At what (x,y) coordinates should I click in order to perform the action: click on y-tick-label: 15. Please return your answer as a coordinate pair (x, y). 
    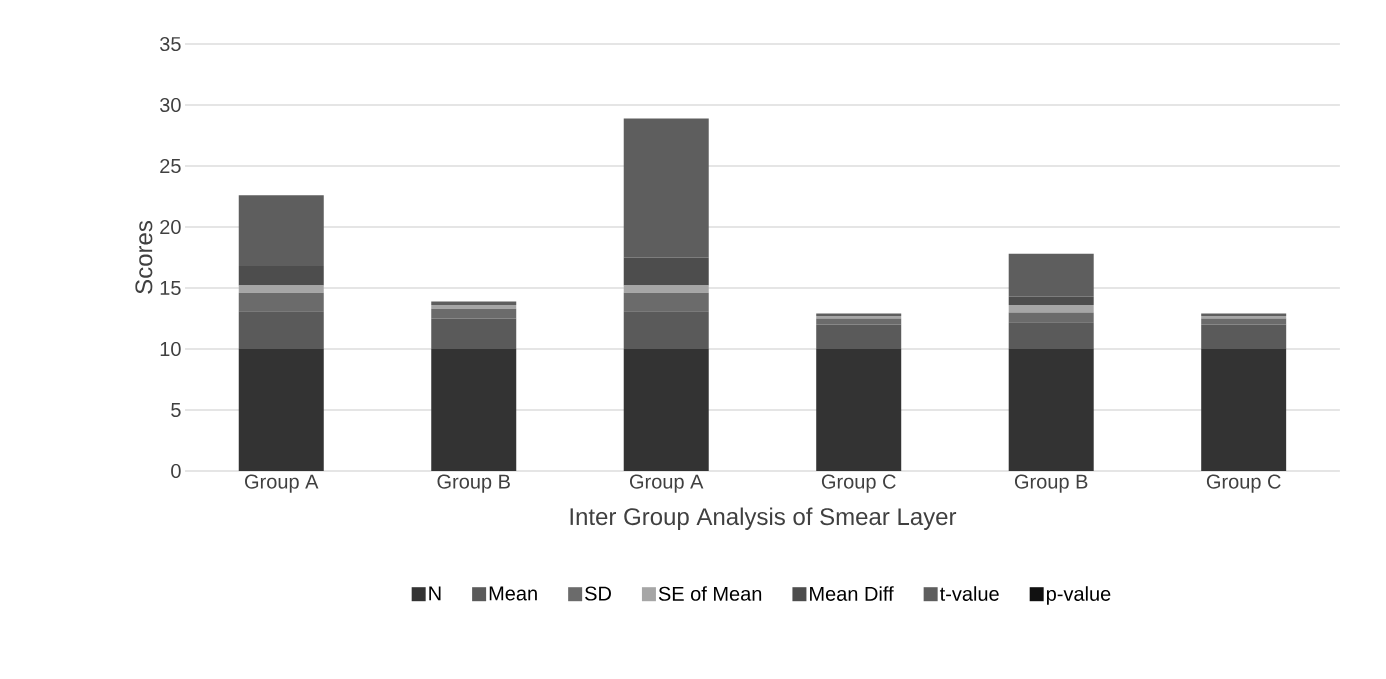
    Looking at the image, I should click on (170, 288).